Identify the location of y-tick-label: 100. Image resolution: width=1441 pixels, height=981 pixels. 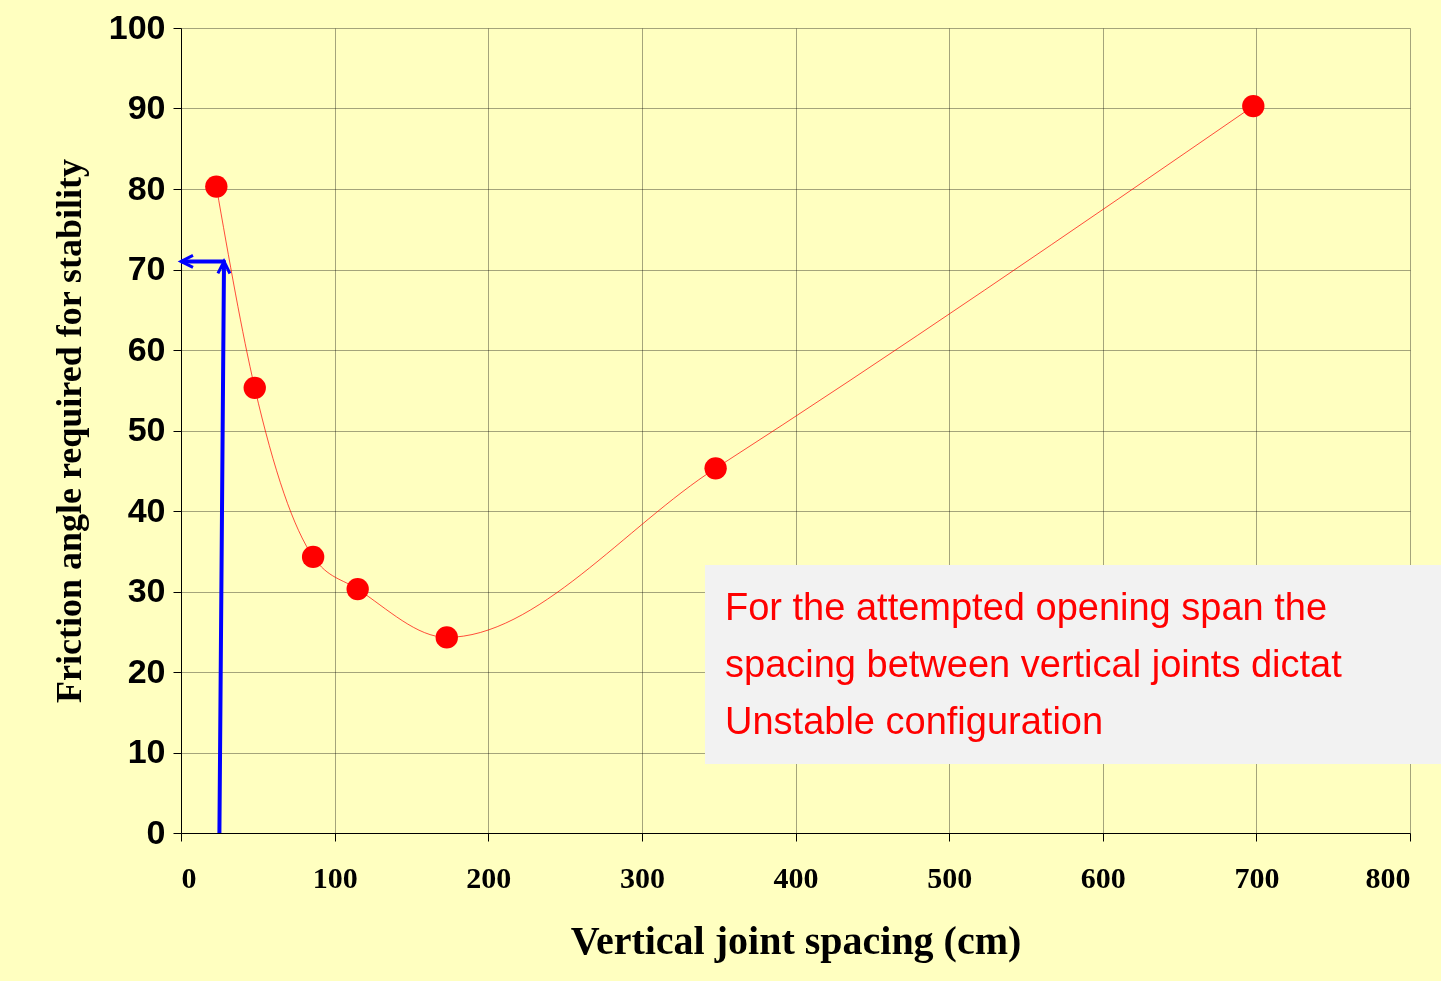
(137, 26).